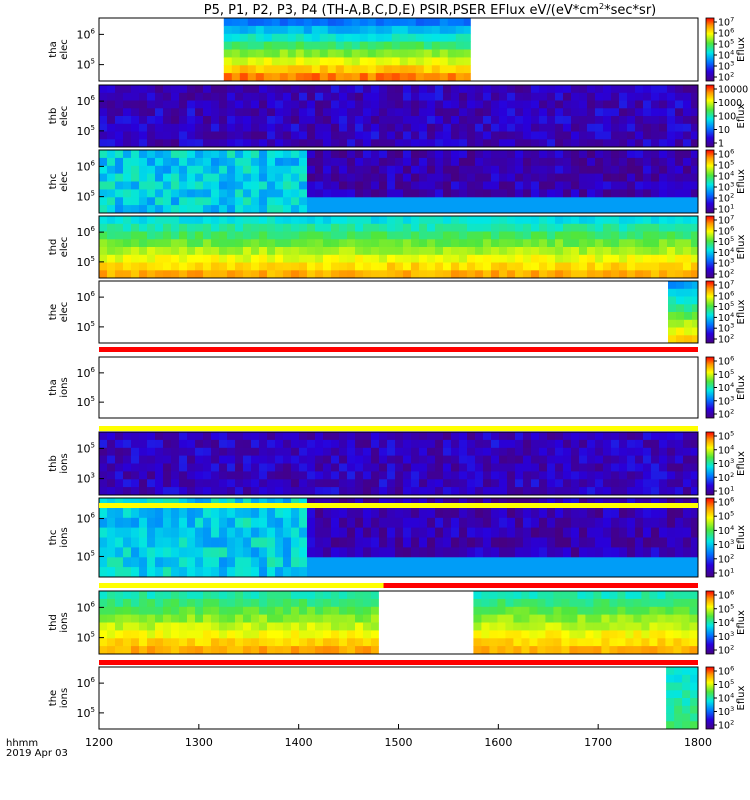  What do you see at coordinates (726, 530) in the screenshot?
I see `colorbar-tick-label: 10⁴` at bounding box center [726, 530].